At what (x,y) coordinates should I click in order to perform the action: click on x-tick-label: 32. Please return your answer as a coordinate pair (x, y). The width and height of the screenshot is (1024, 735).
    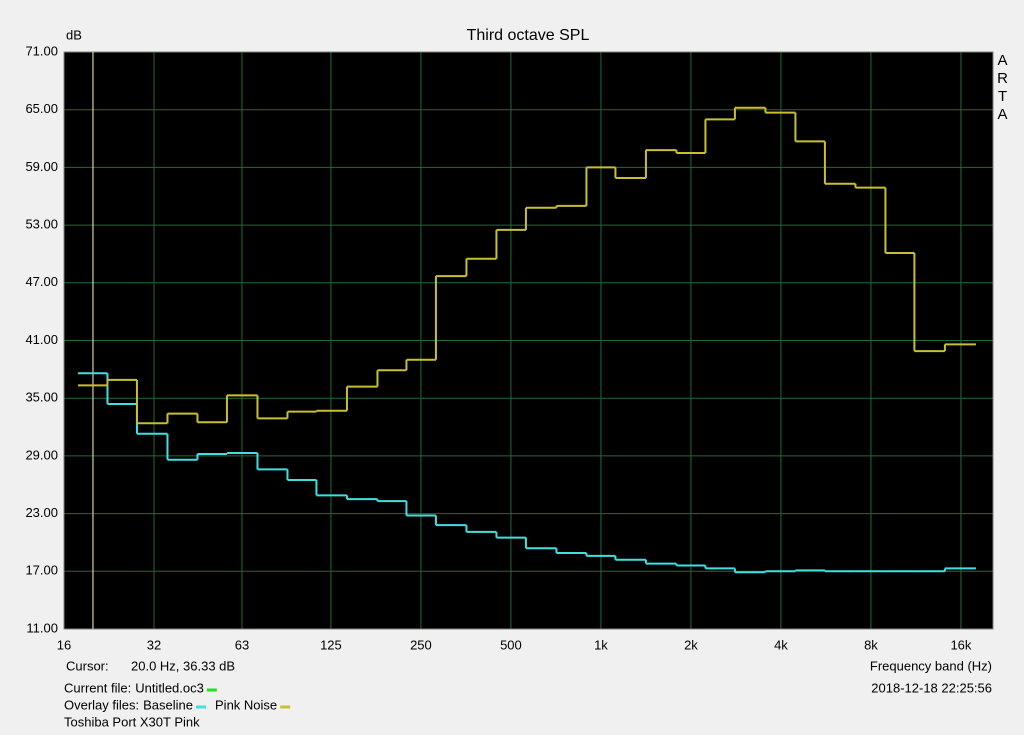
    Looking at the image, I should click on (154, 644).